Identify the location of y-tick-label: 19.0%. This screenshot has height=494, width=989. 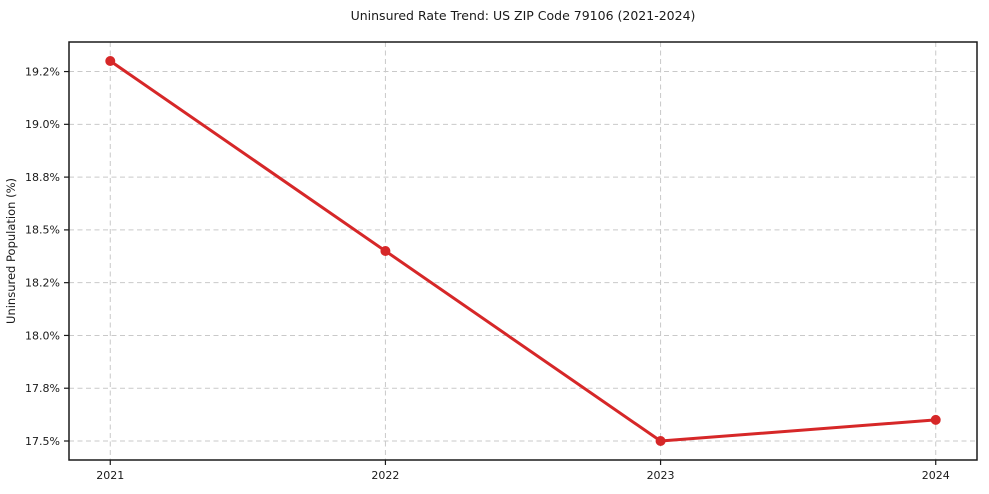
(42, 124).